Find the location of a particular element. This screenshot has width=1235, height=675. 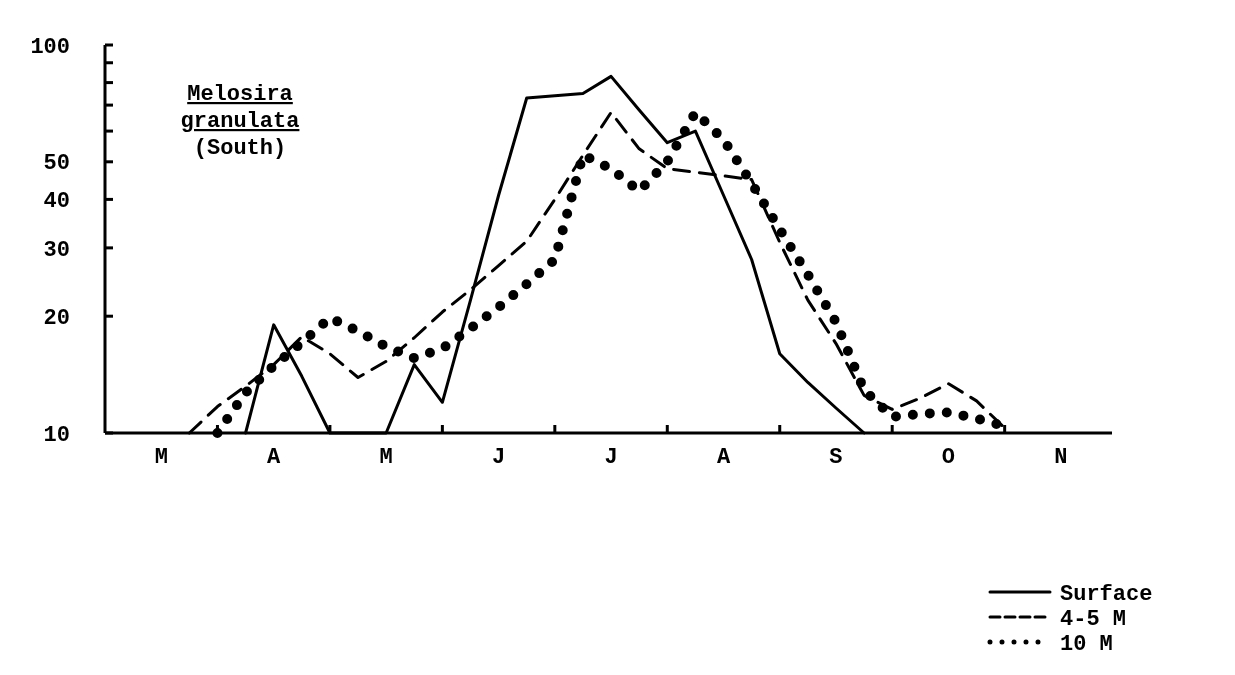

x-tick-label: O is located at coordinates (948, 457).